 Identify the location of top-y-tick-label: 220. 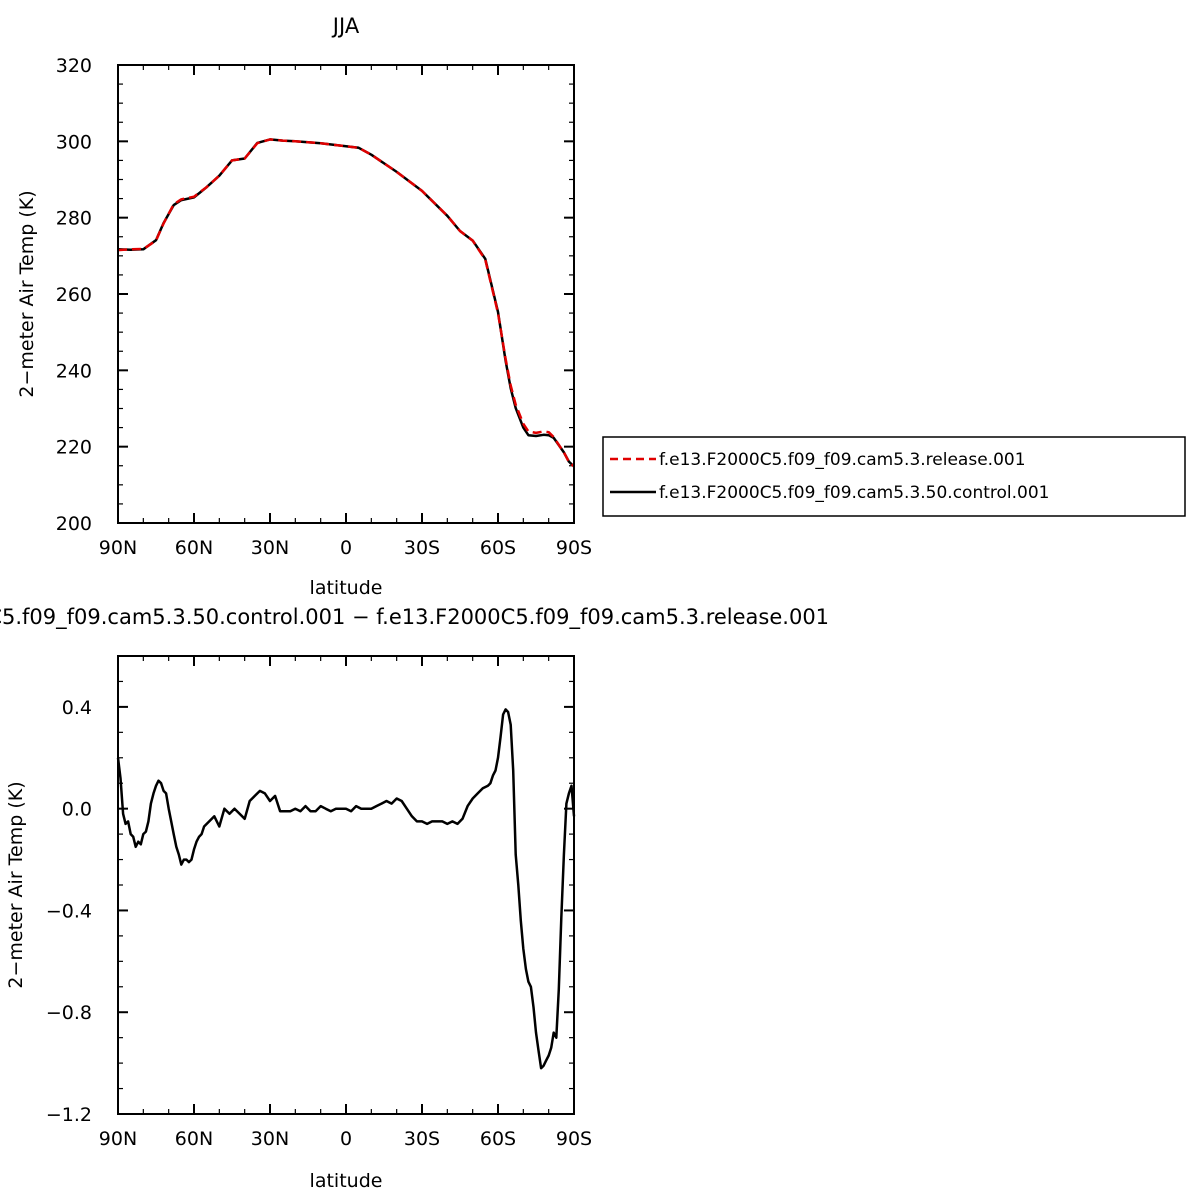
(74, 448).